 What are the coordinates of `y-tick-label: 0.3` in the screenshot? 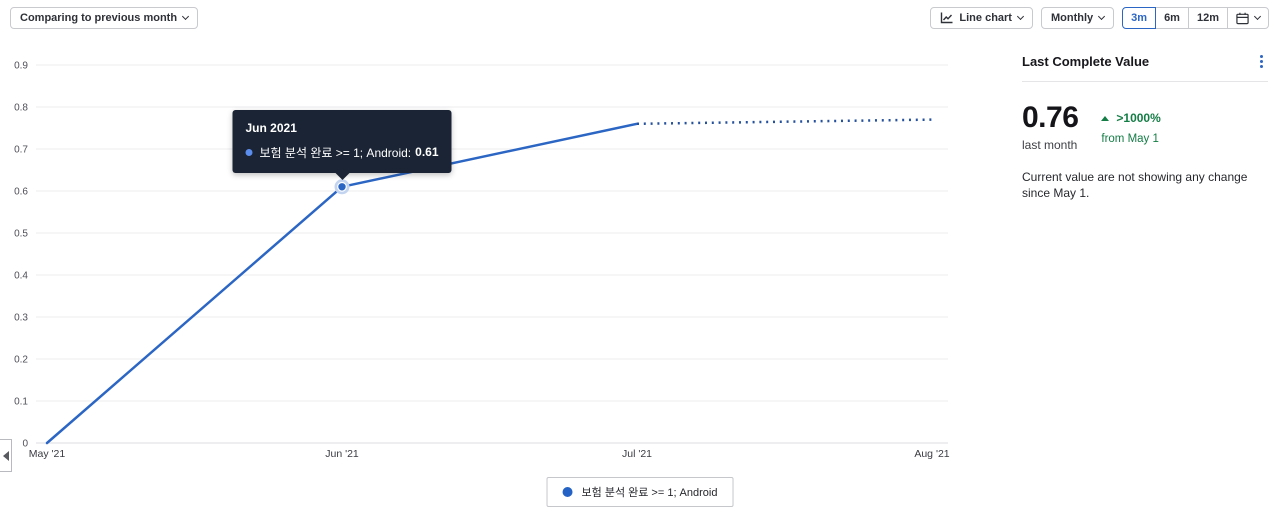 It's located at (21, 318).